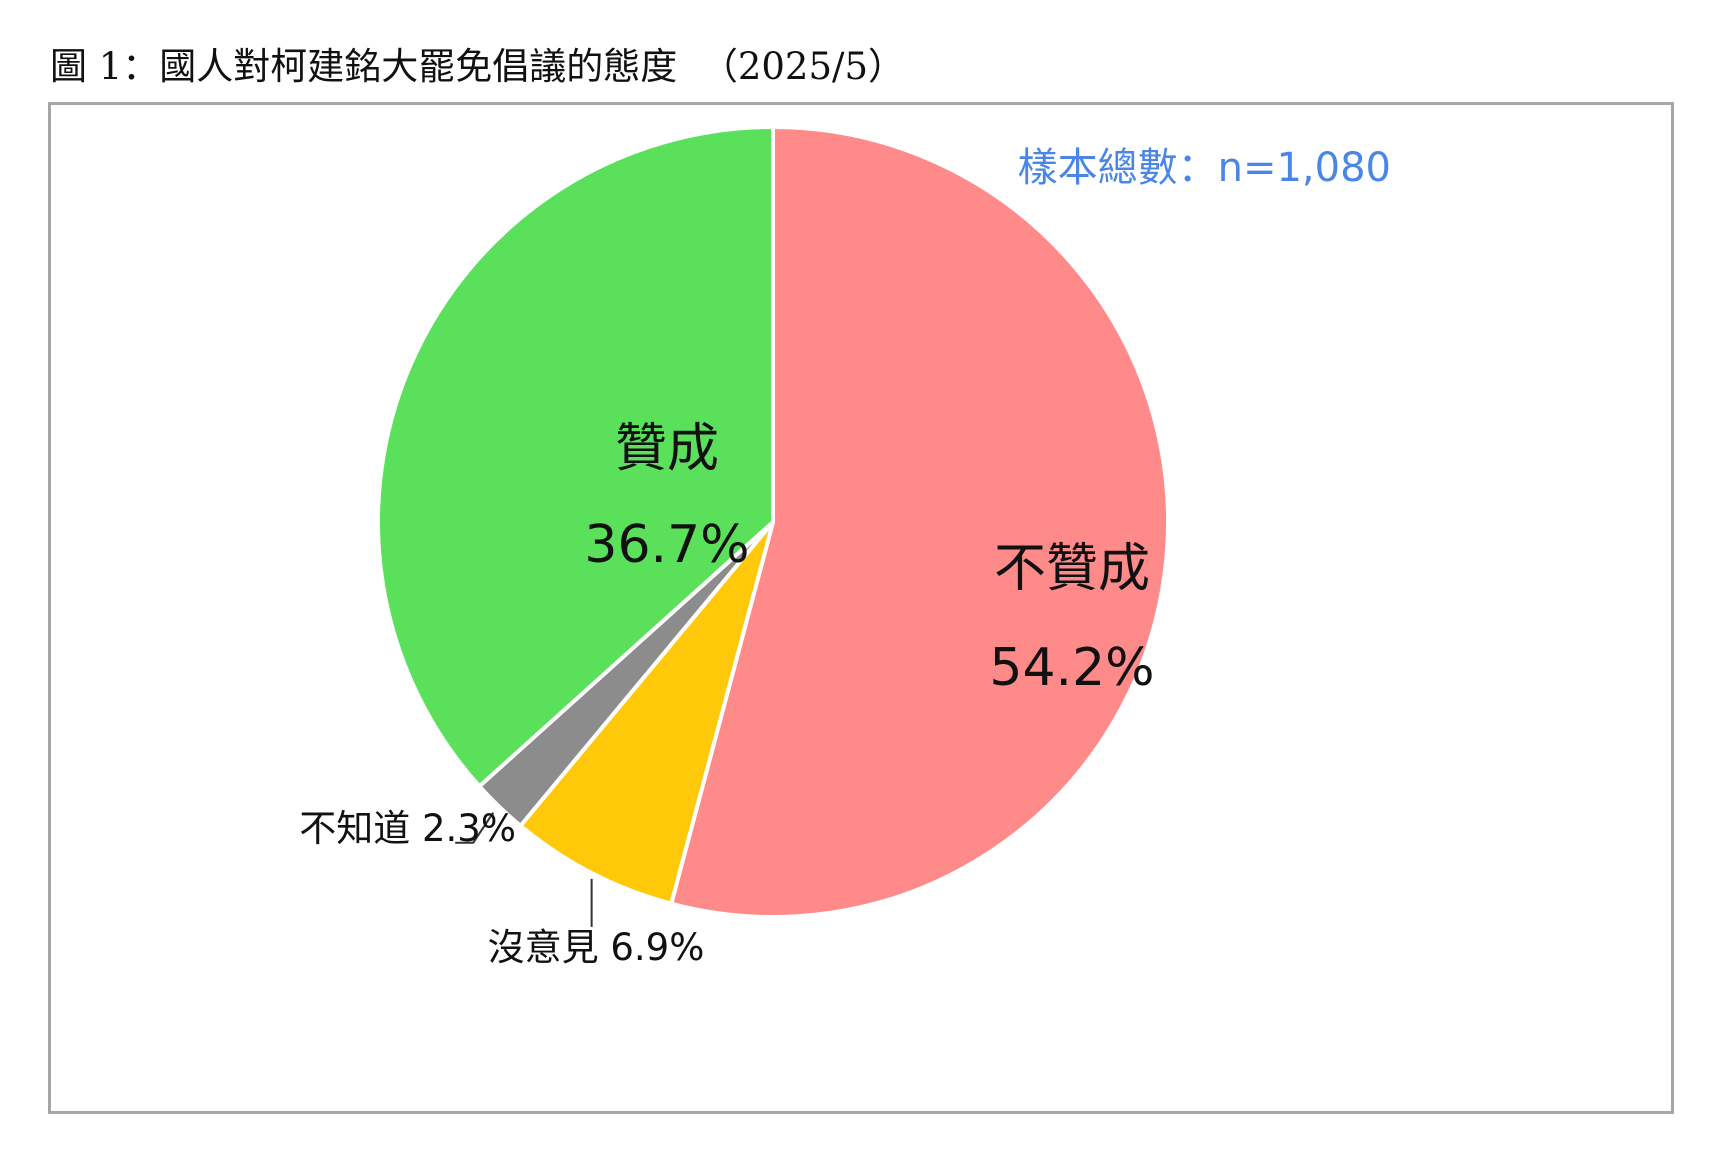  What do you see at coordinates (575, 457) in the screenshot?
I see `pie-slice-agree` at bounding box center [575, 457].